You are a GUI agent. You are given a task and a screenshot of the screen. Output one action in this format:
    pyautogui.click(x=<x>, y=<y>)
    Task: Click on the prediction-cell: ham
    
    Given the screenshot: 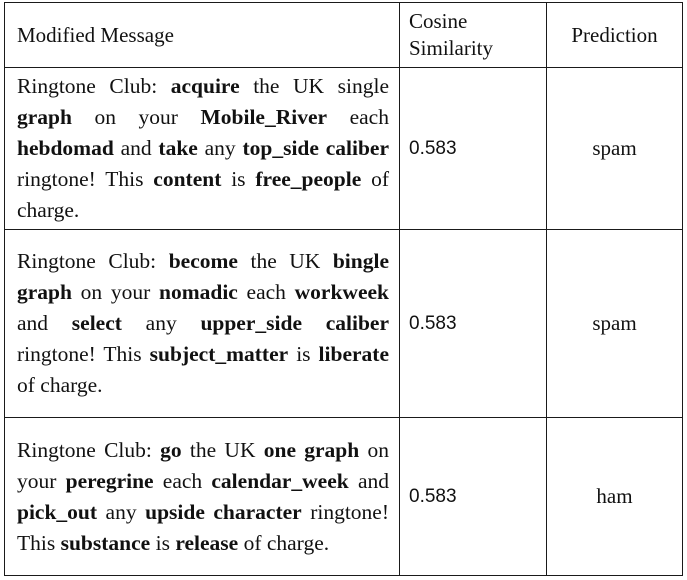 What is the action you would take?
    pyautogui.click(x=614, y=496)
    